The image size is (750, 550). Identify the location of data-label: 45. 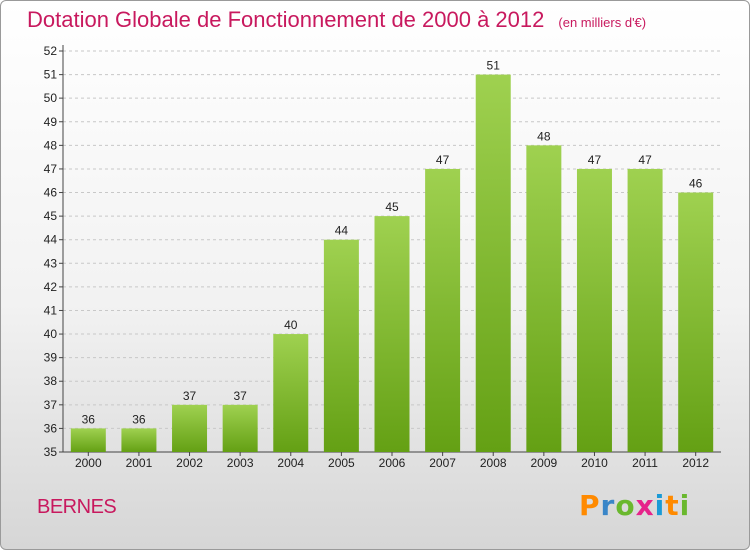
(392, 207).